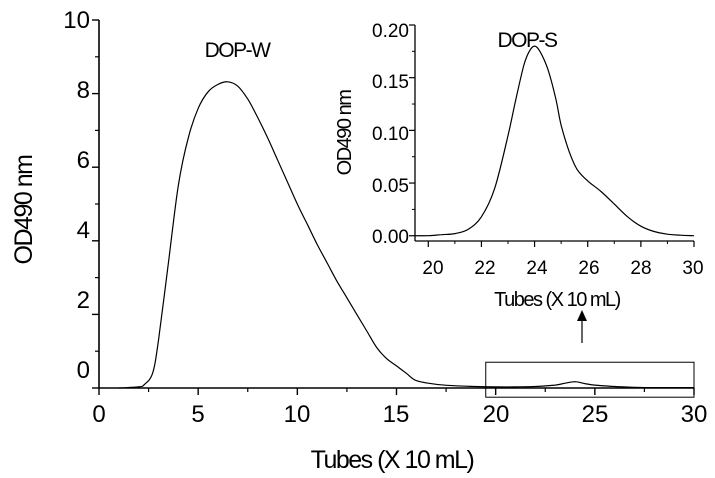 This screenshot has height=478, width=715. I want to click on inset-x-tick-label: 28, so click(640, 268).